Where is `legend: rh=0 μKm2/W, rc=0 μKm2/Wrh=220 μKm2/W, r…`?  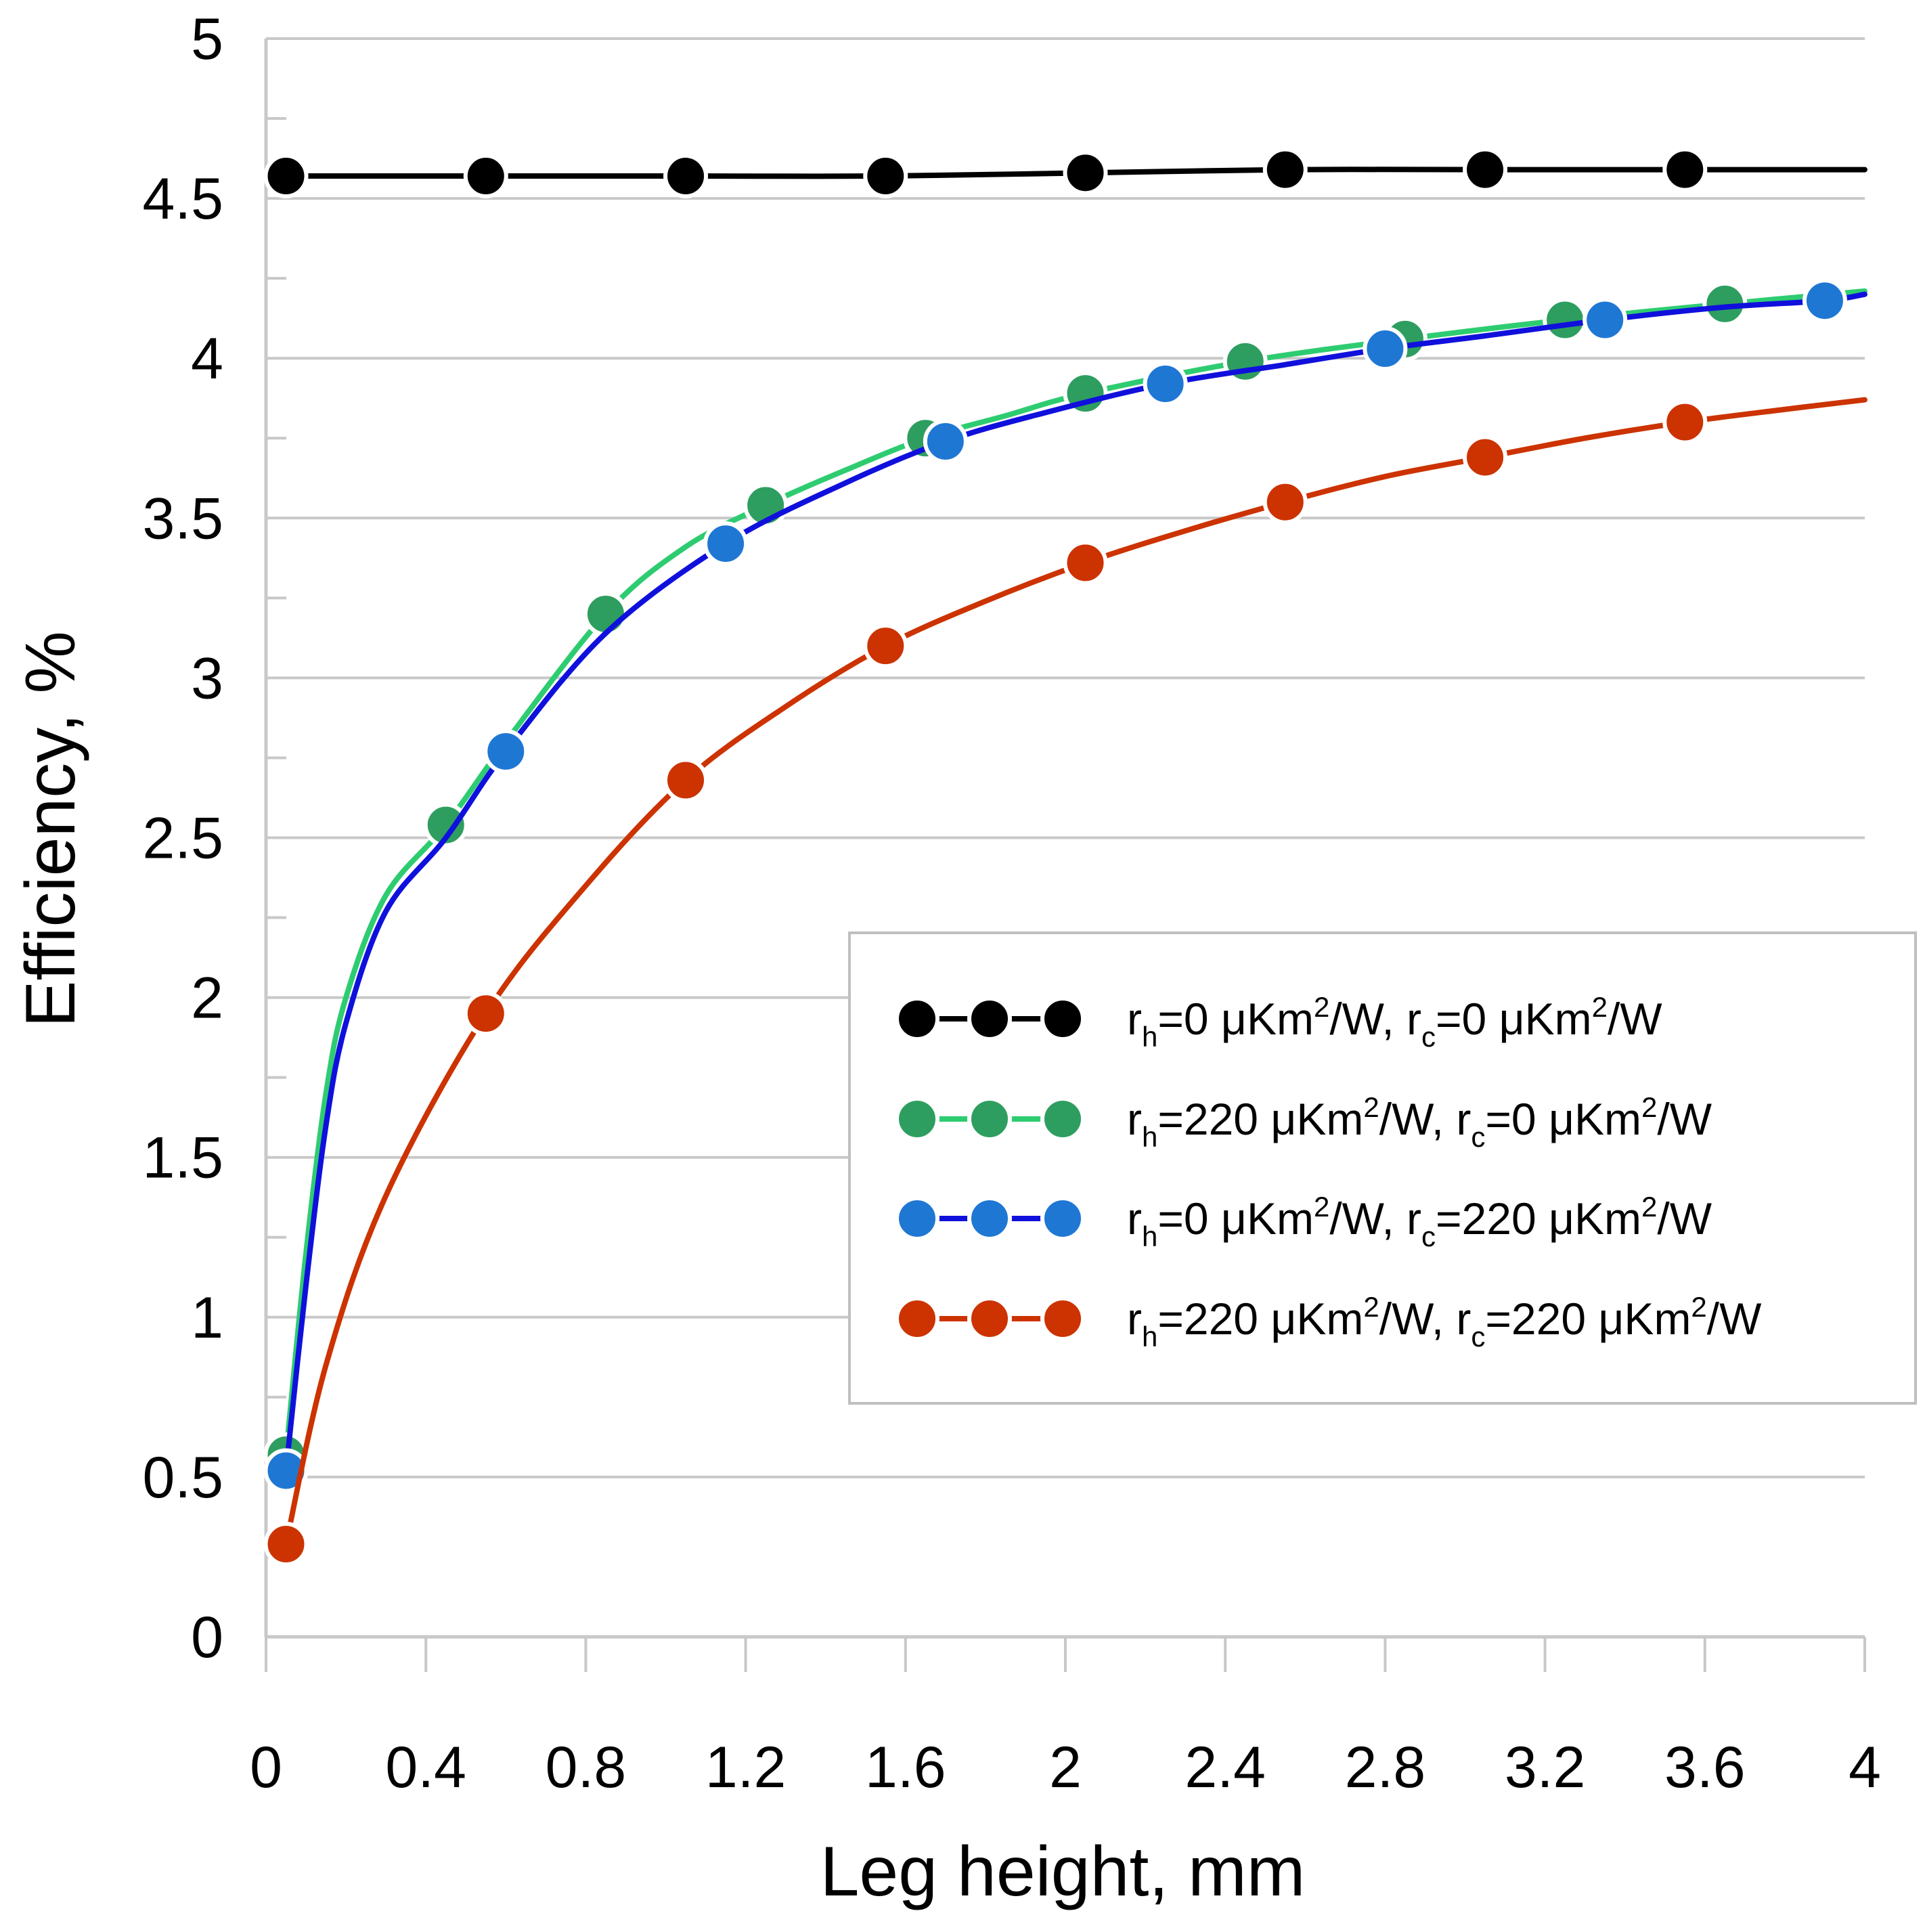
legend: rh=0 μKm2/W, rc=0 μKm2/Wrh=220 μKm2/W, r… is located at coordinates (1383, 1168).